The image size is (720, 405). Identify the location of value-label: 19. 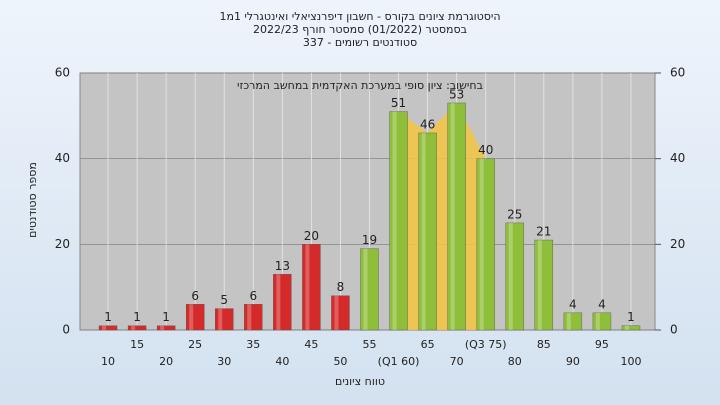
(369, 240).